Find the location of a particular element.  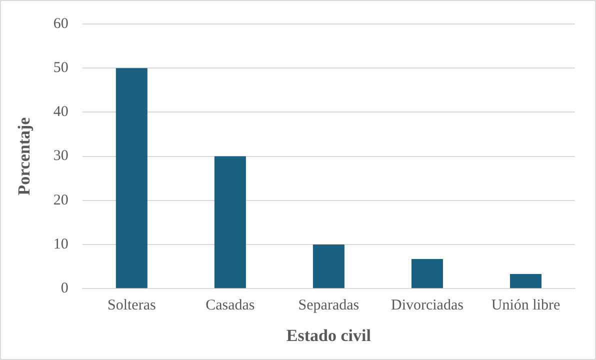

y-tick-label: 30 is located at coordinates (60, 156).